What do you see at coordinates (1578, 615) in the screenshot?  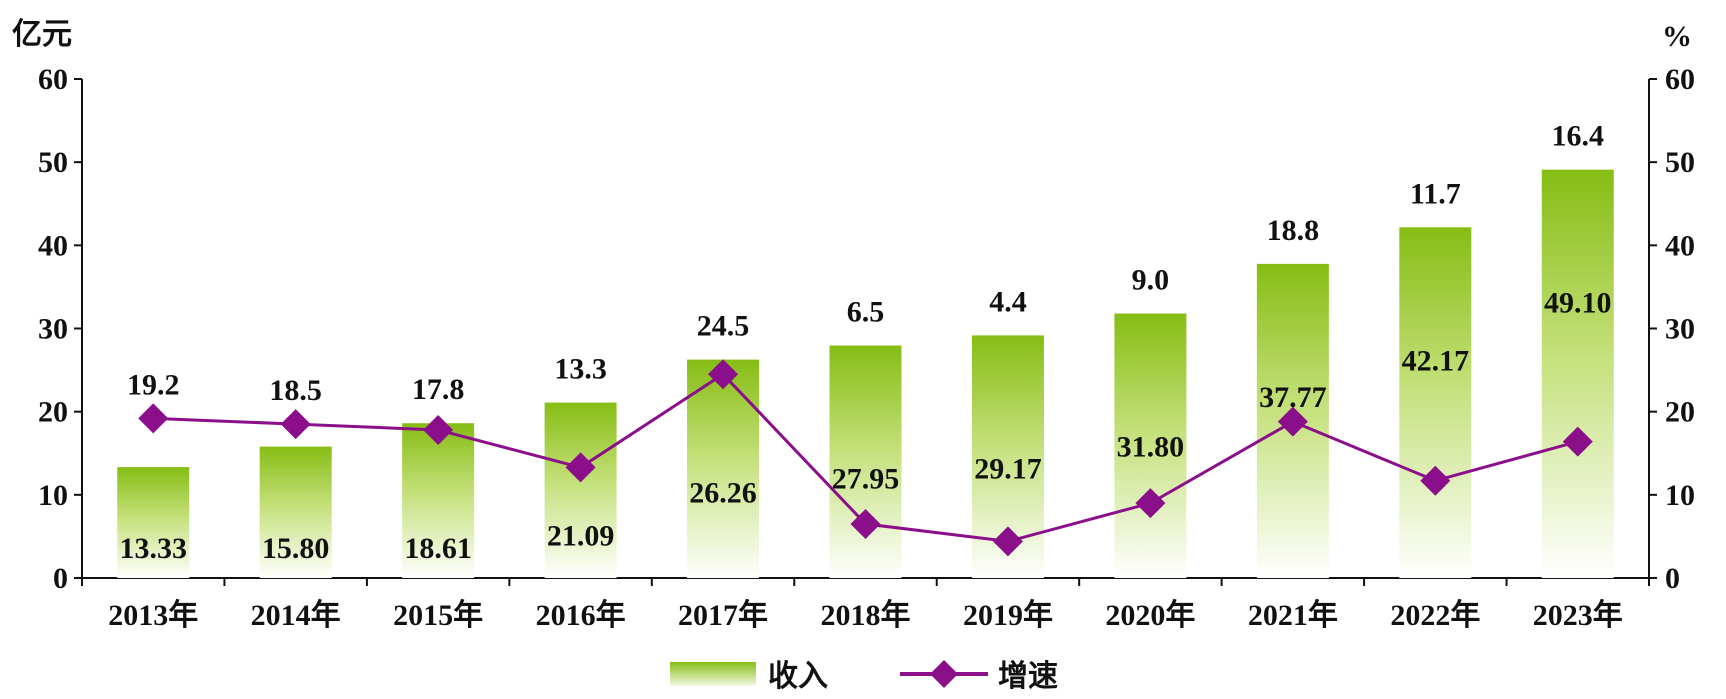 I see `x-category-label: 2023年` at bounding box center [1578, 615].